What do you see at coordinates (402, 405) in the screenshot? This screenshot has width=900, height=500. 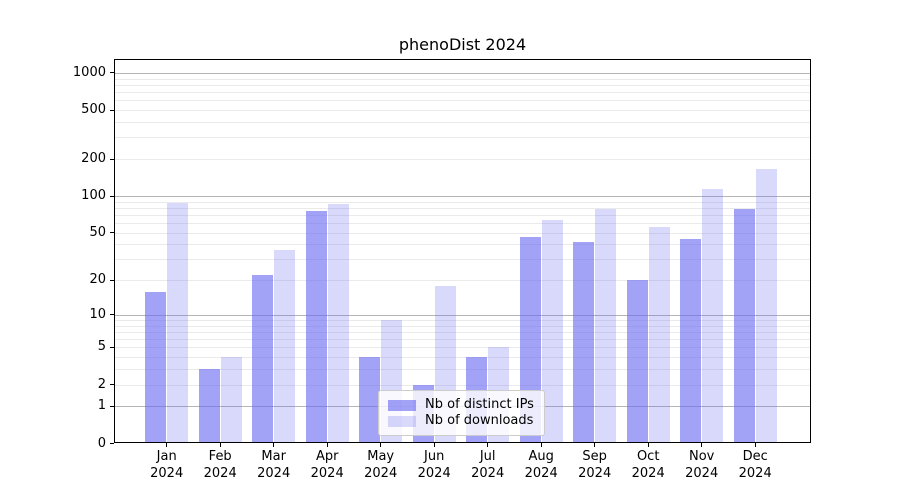 I see `legend-swatch-distinct-ips-icon` at bounding box center [402, 405].